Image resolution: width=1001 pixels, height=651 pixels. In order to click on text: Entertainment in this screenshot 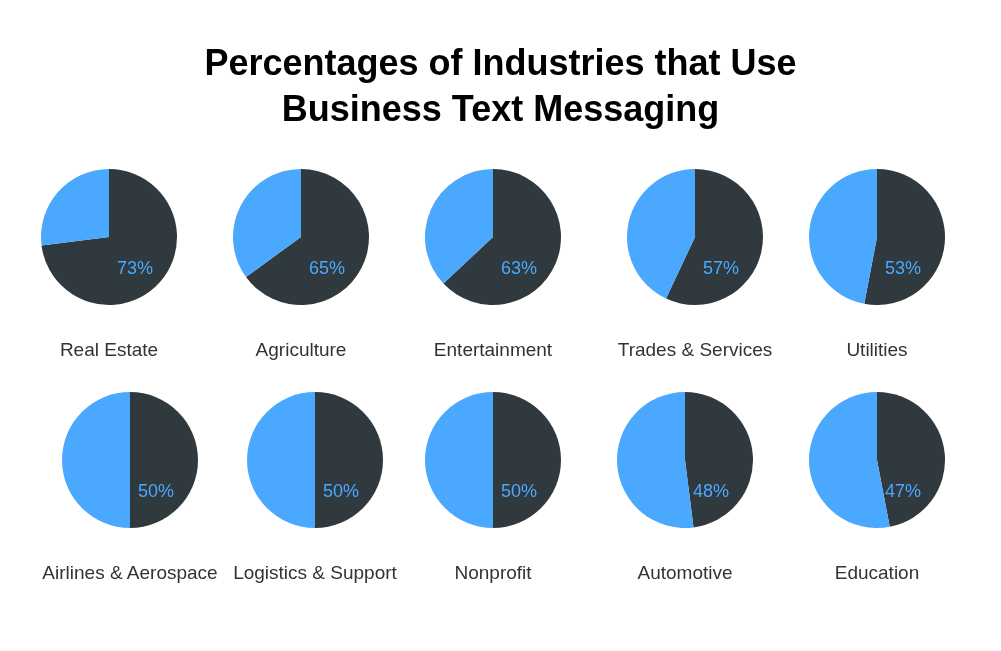, I will do `click(493, 349)`.